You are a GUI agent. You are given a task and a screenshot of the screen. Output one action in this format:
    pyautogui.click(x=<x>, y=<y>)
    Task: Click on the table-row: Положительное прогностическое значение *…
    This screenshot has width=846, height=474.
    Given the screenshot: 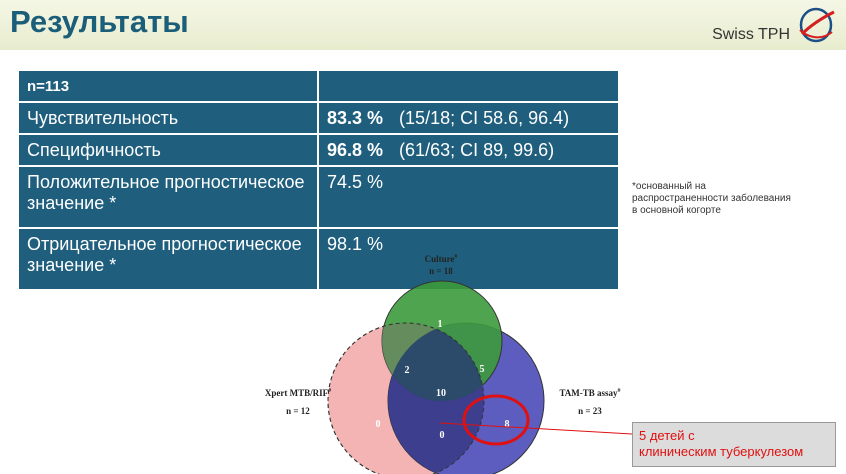 What is the action you would take?
    pyautogui.click(x=318, y=197)
    